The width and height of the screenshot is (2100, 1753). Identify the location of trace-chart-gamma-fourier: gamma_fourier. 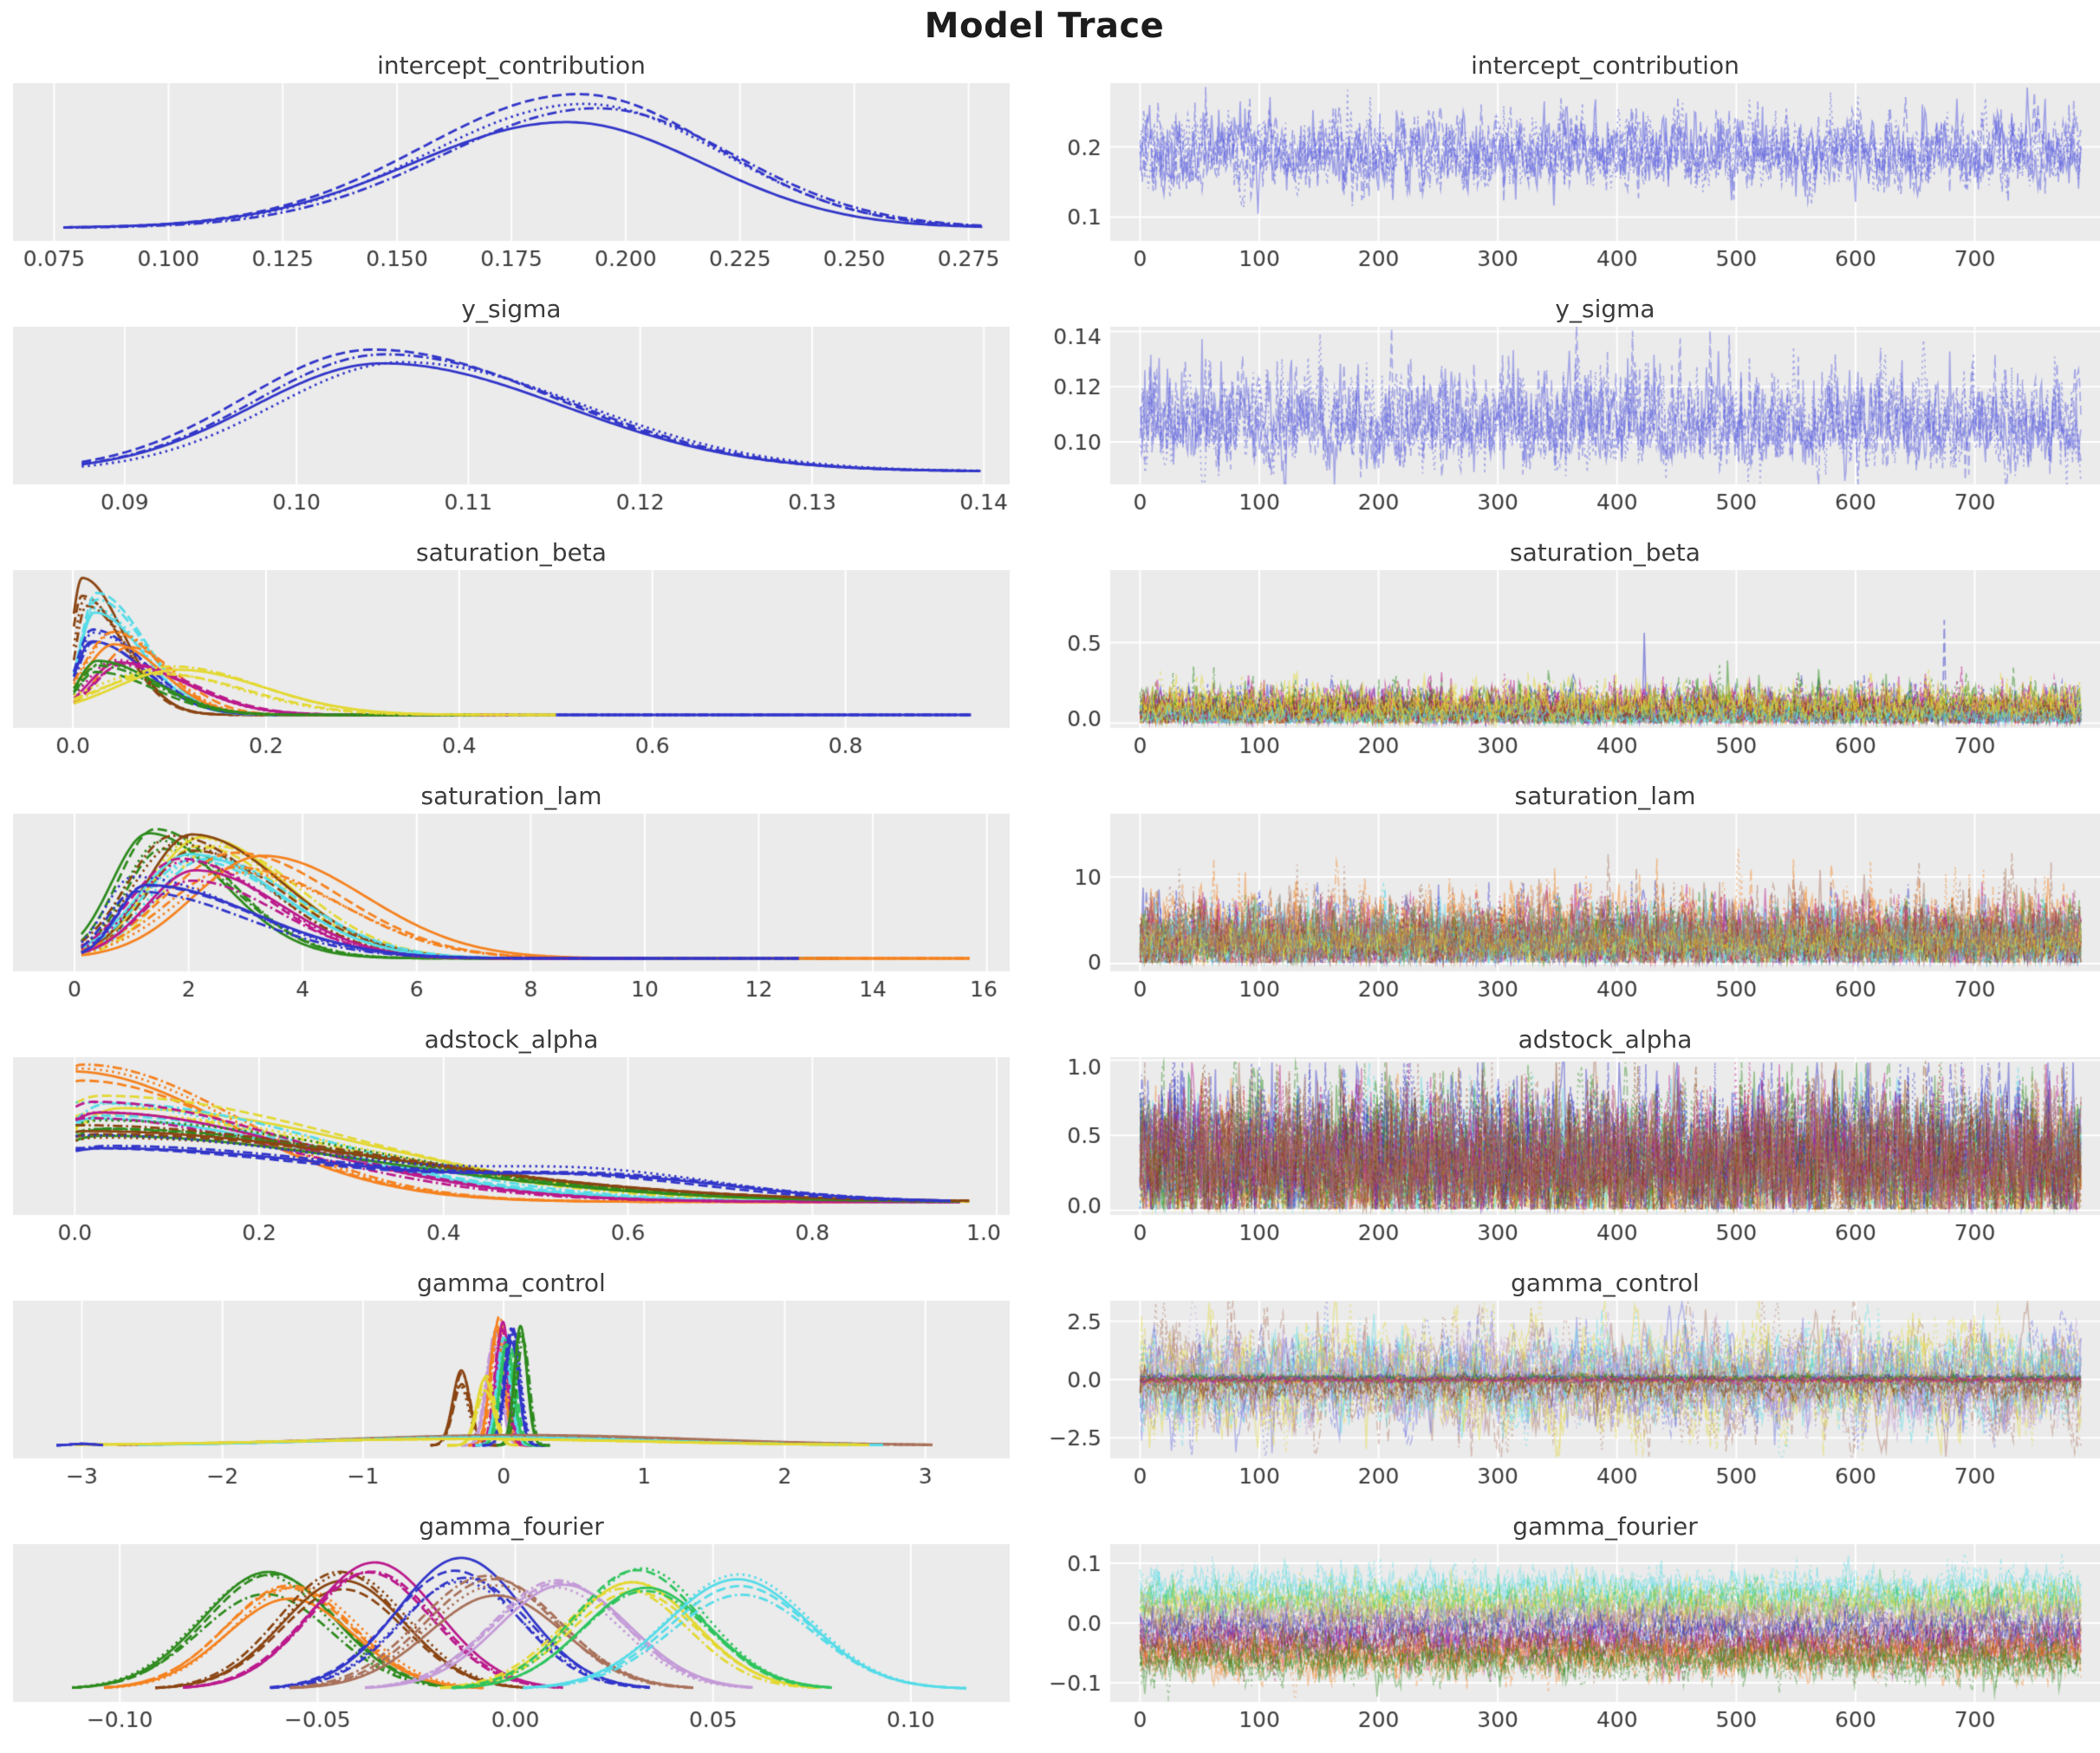
(1572, 1622).